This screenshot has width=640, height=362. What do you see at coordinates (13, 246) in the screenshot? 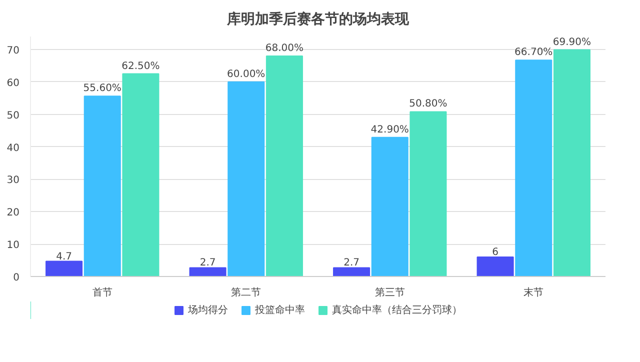
I see `y-tick-label: 10` at bounding box center [13, 246].